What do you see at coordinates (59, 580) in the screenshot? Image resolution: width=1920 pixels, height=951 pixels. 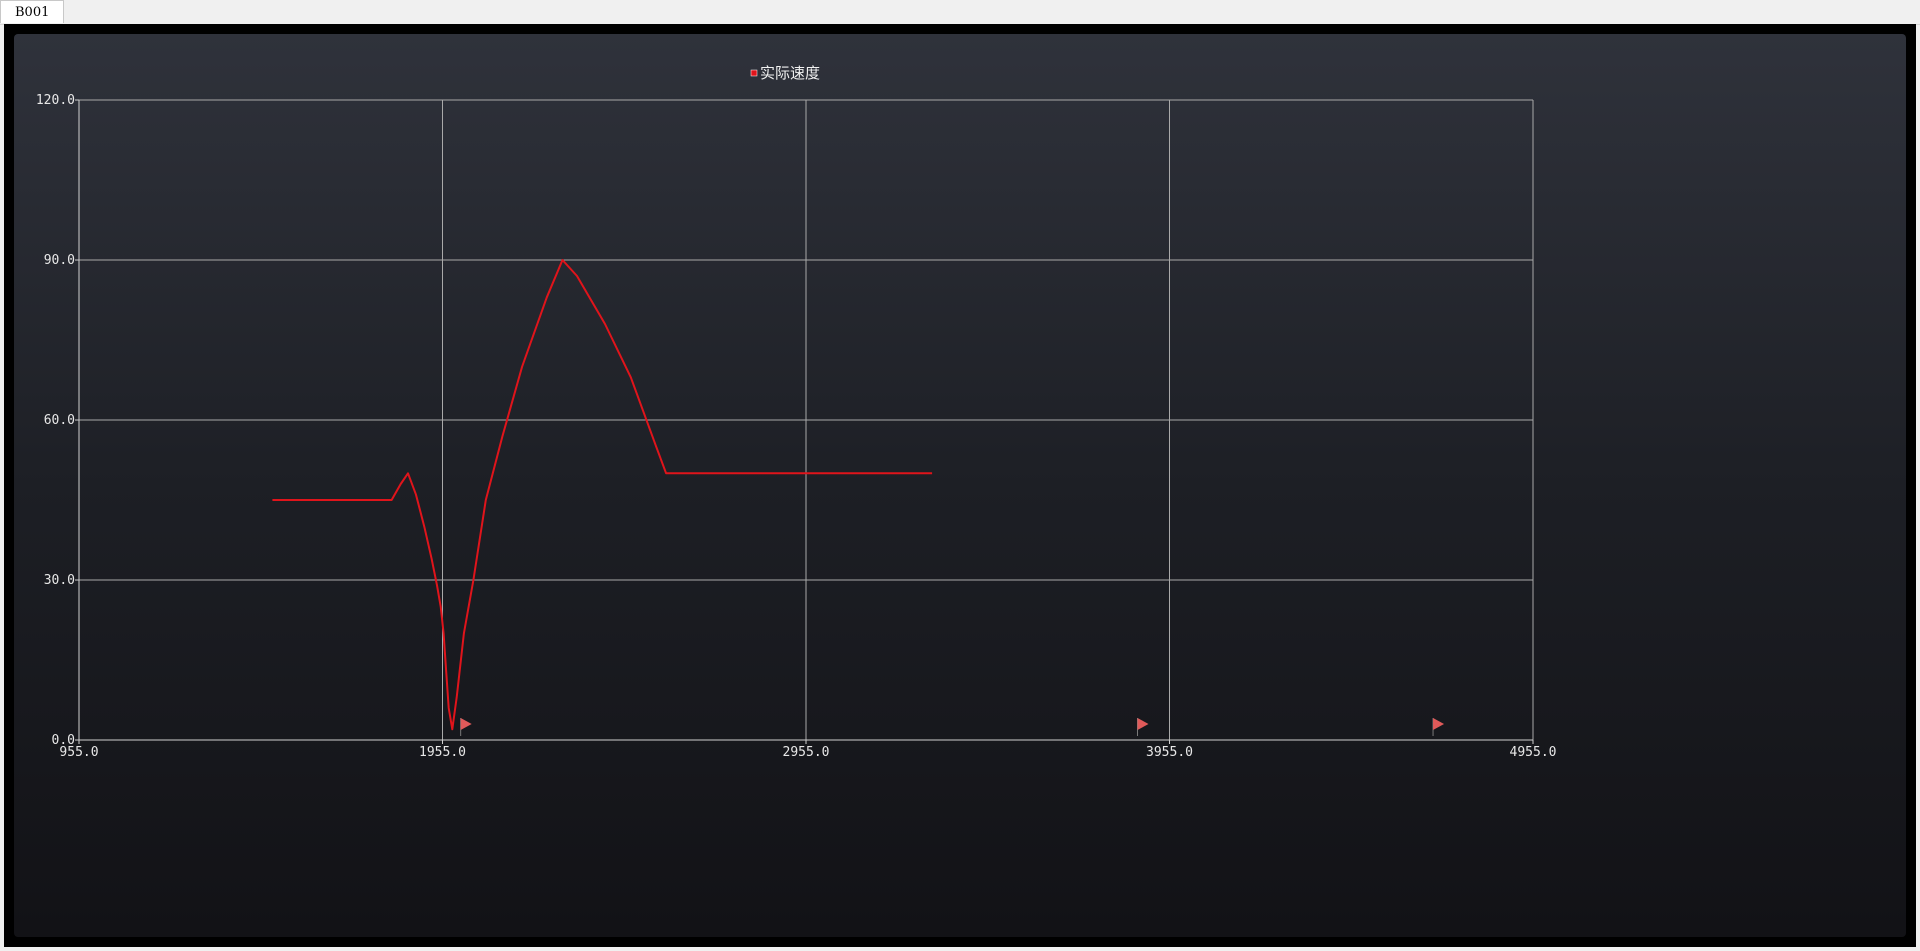 I see `y-tick-label-1: 30.0` at bounding box center [59, 580].